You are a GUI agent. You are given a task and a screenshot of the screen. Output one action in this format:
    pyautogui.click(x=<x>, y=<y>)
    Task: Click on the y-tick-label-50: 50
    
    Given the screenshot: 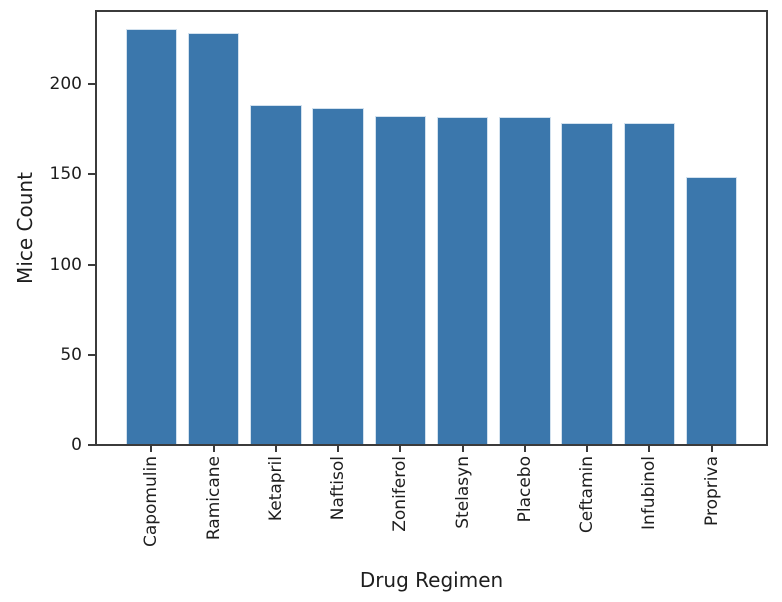 What is the action you would take?
    pyautogui.click(x=71, y=354)
    